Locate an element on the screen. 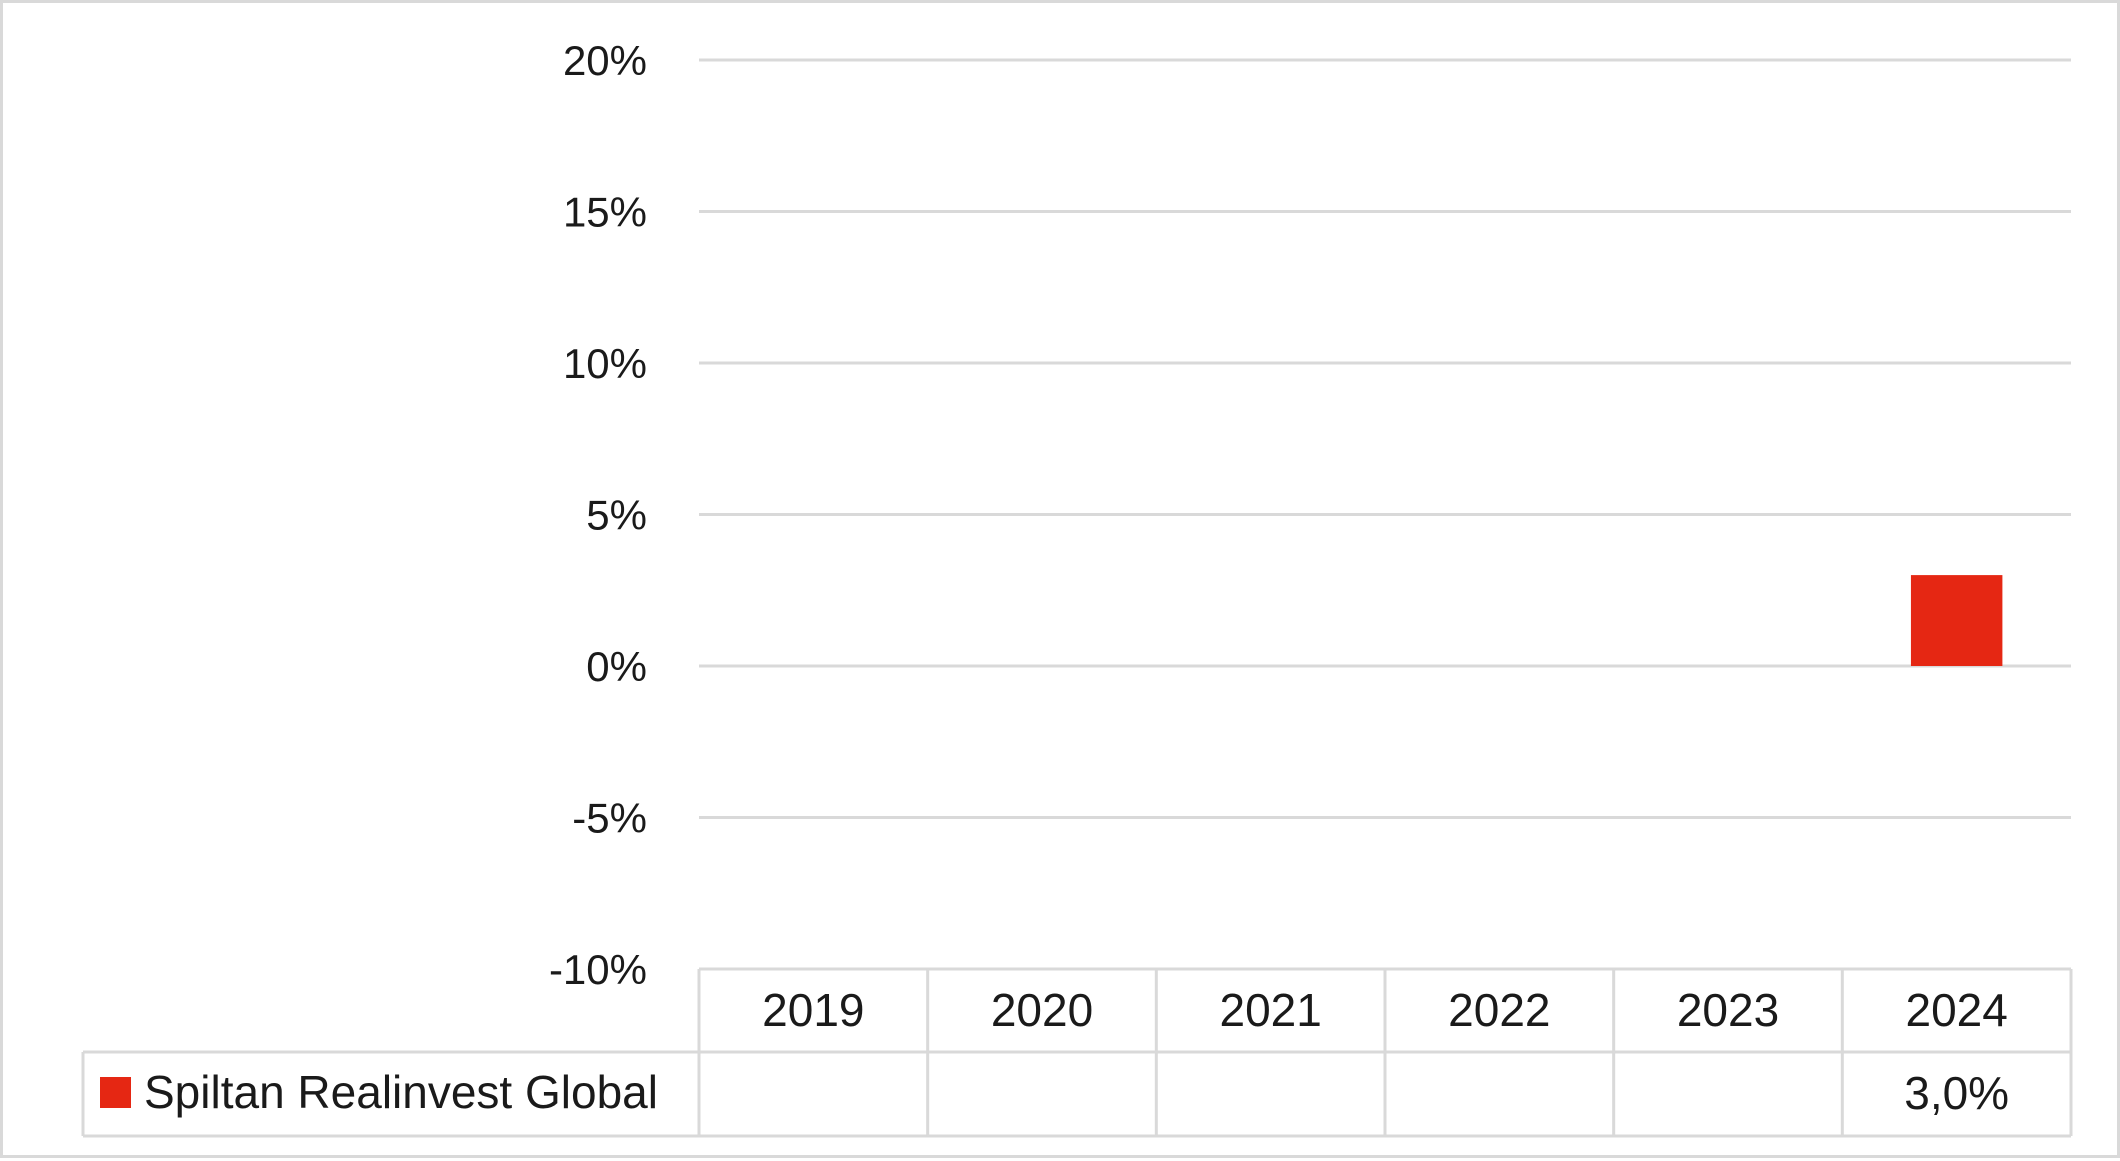  x-category-label: 2023 is located at coordinates (1728, 1010).